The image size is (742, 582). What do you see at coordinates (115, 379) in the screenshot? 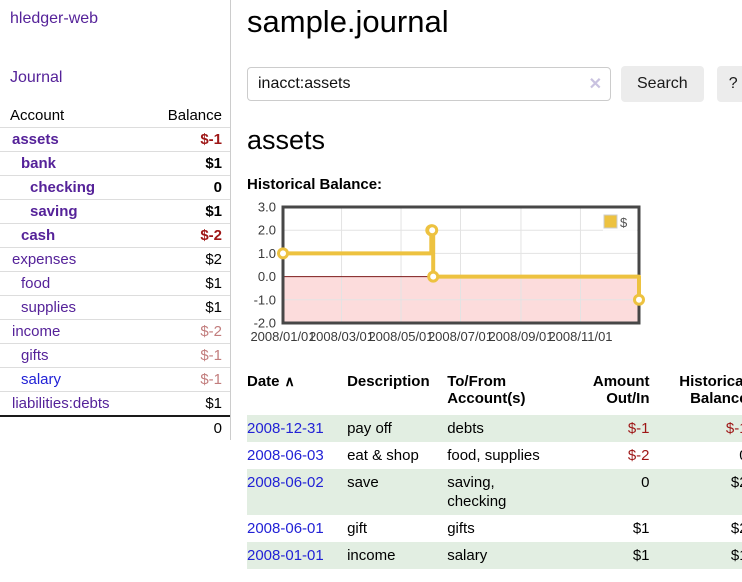
I see `account-row: salary $-1` at bounding box center [115, 379].